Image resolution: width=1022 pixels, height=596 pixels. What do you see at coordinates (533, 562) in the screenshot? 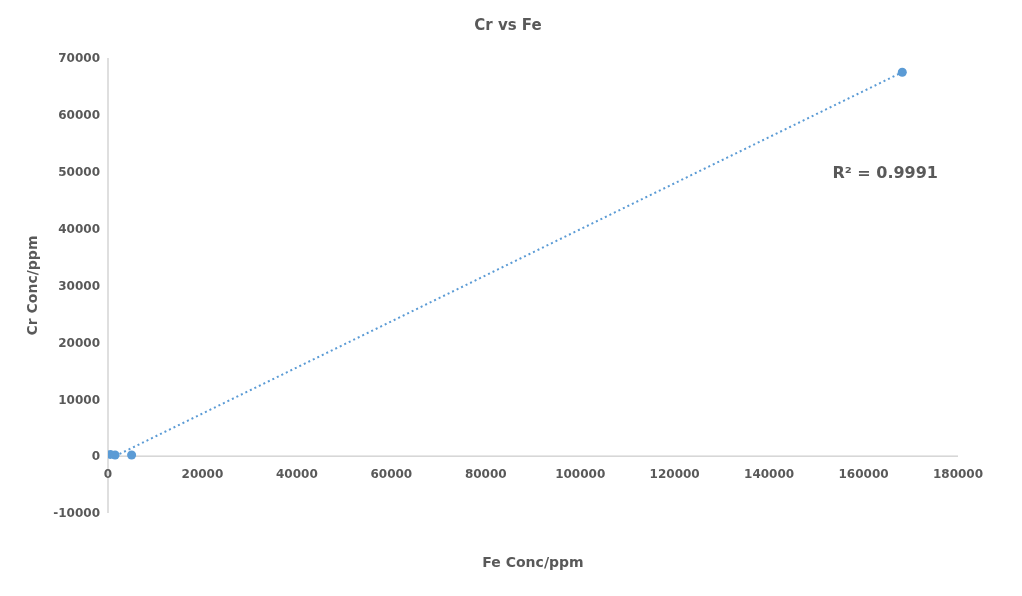
I see `x-axis-title: Fe Conc/ppm` at bounding box center [533, 562].